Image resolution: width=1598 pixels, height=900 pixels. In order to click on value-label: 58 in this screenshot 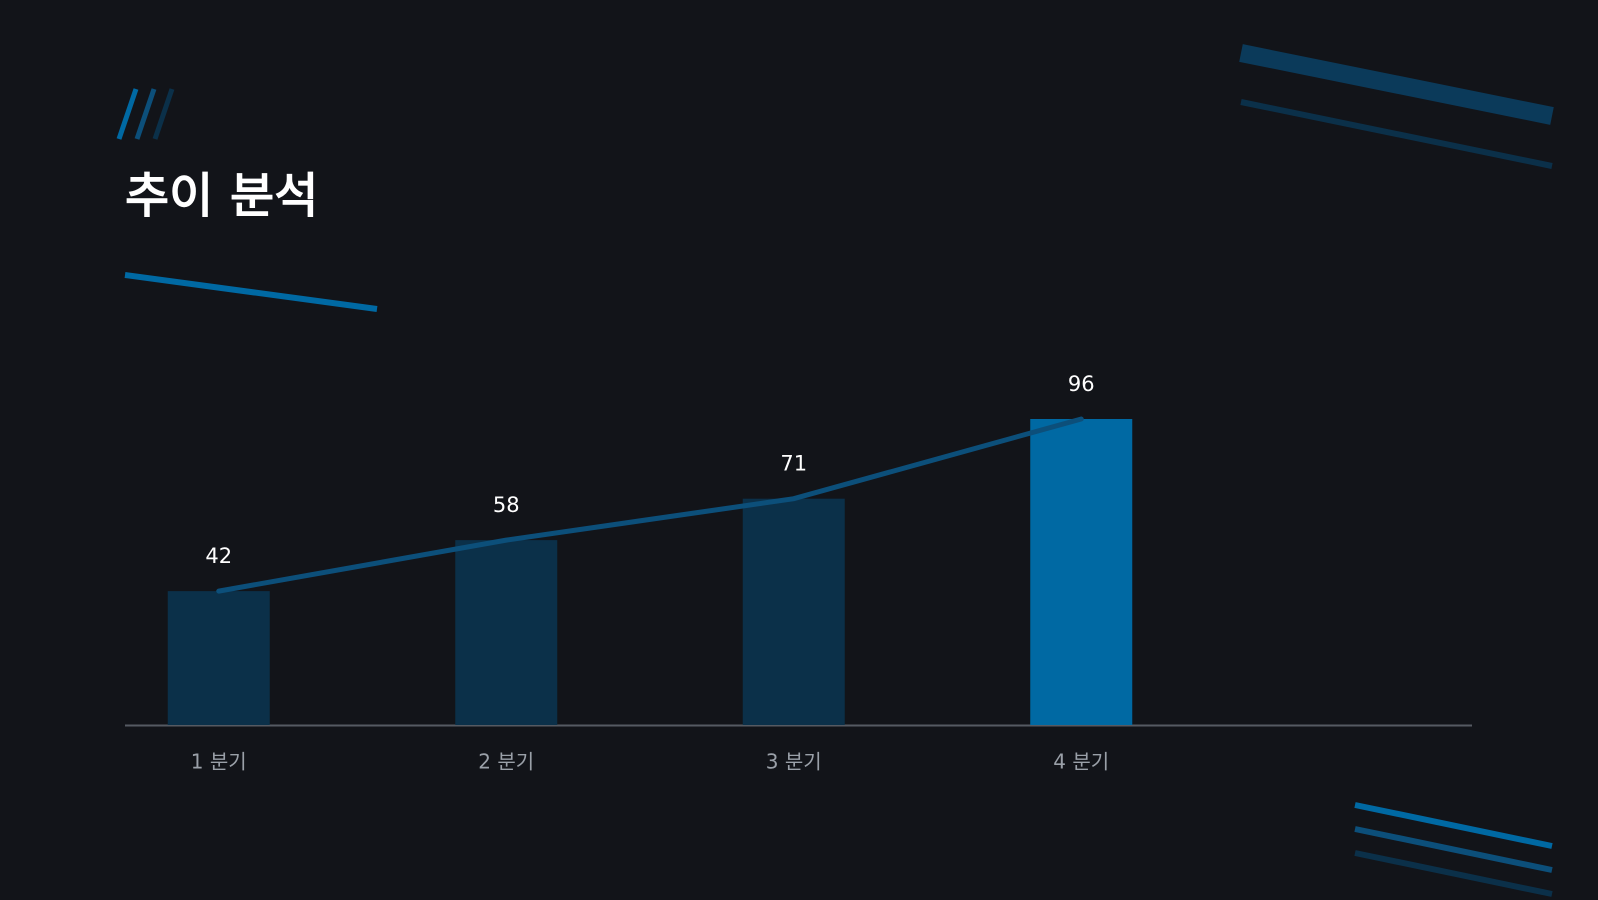, I will do `click(506, 505)`.